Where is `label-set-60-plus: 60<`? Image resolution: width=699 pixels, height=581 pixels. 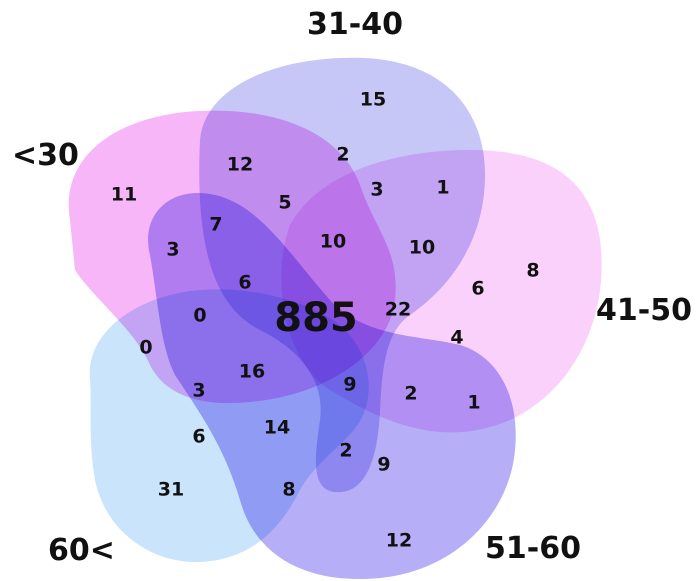 label-set-60-plus: 60< is located at coordinates (81, 550).